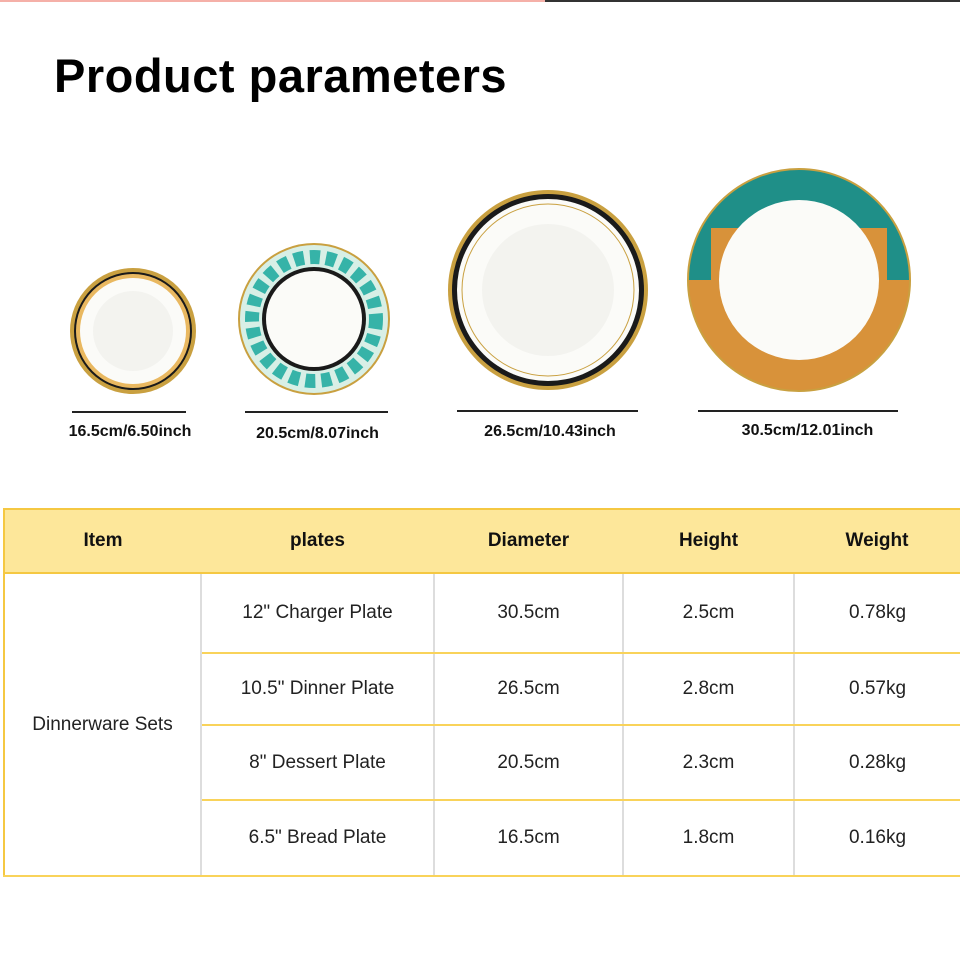  What do you see at coordinates (317, 613) in the screenshot?
I see `cell: 12" Charger Plate` at bounding box center [317, 613].